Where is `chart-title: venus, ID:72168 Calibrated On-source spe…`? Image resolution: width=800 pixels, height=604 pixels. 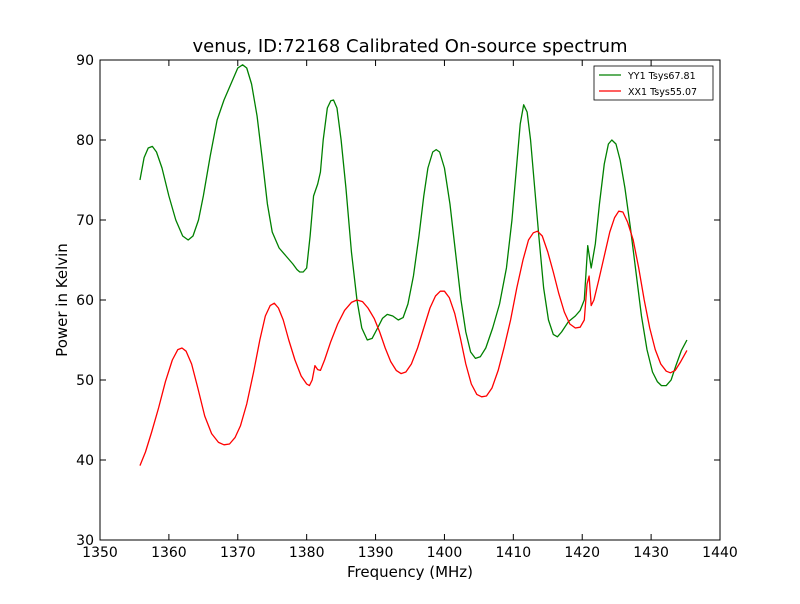 chart-title: venus, ID:72168 Calibrated On-source spe… is located at coordinates (409, 46).